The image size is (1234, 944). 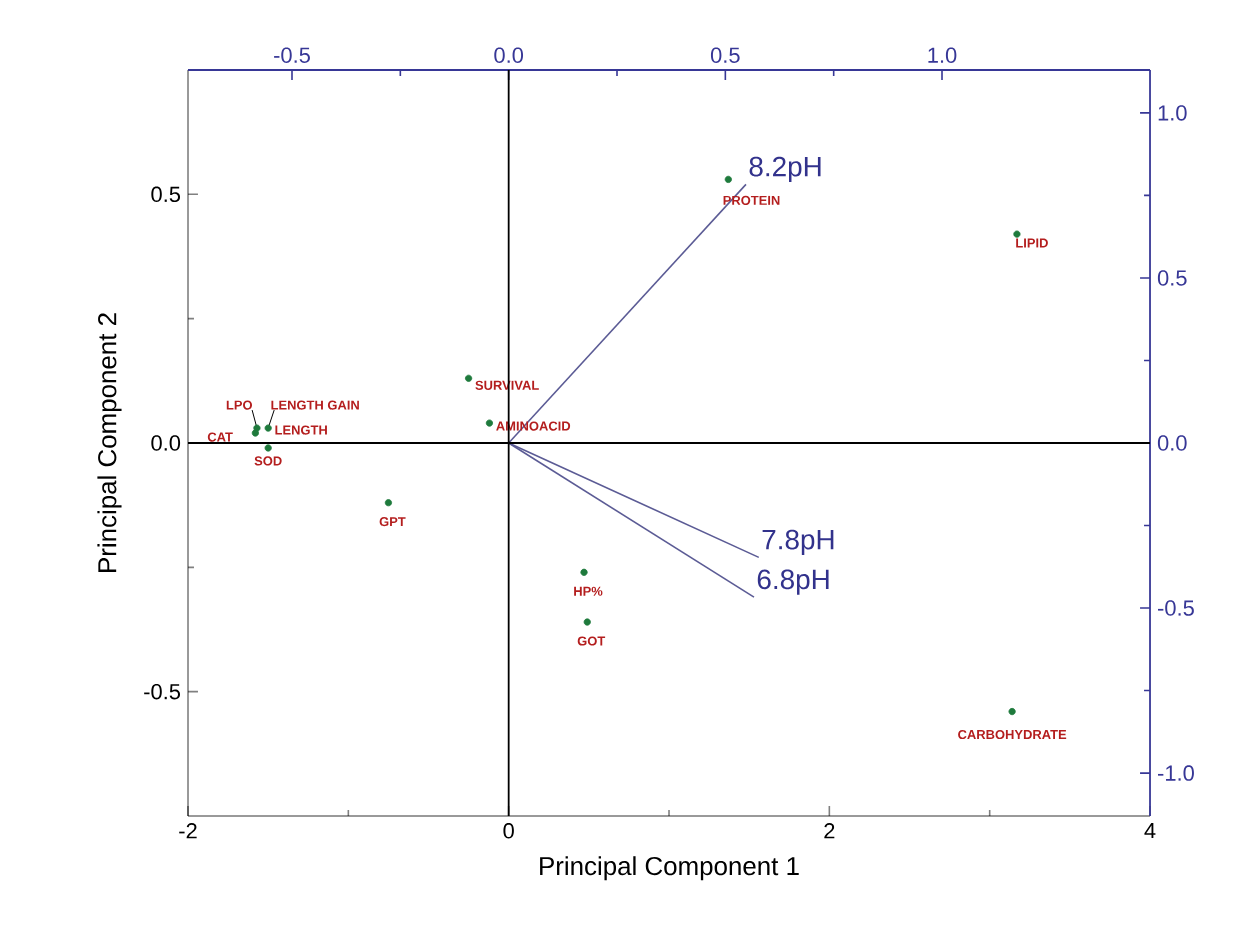 I want to click on y2-tick-label: 1.0, so click(x=1172, y=113).